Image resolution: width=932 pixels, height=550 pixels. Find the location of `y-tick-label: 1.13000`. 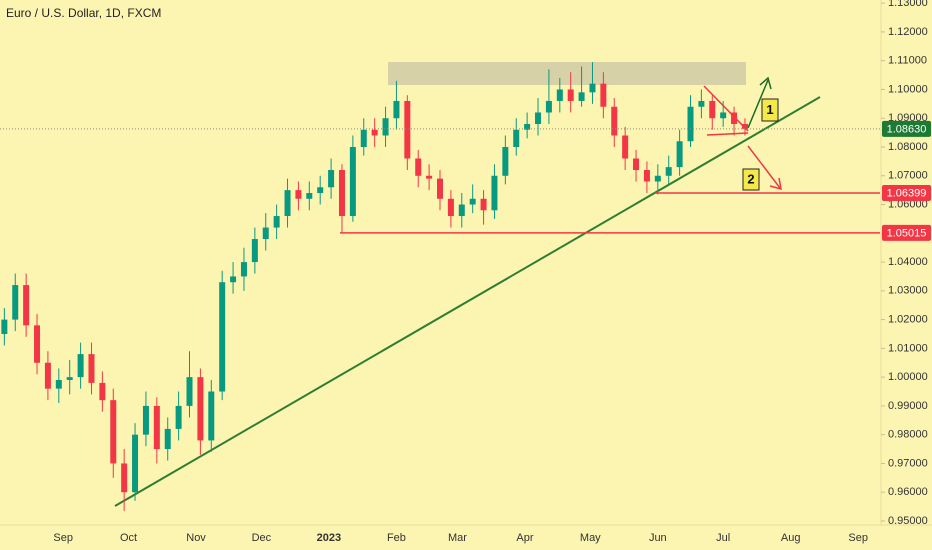

y-tick-label: 1.13000 is located at coordinates (908, 4).